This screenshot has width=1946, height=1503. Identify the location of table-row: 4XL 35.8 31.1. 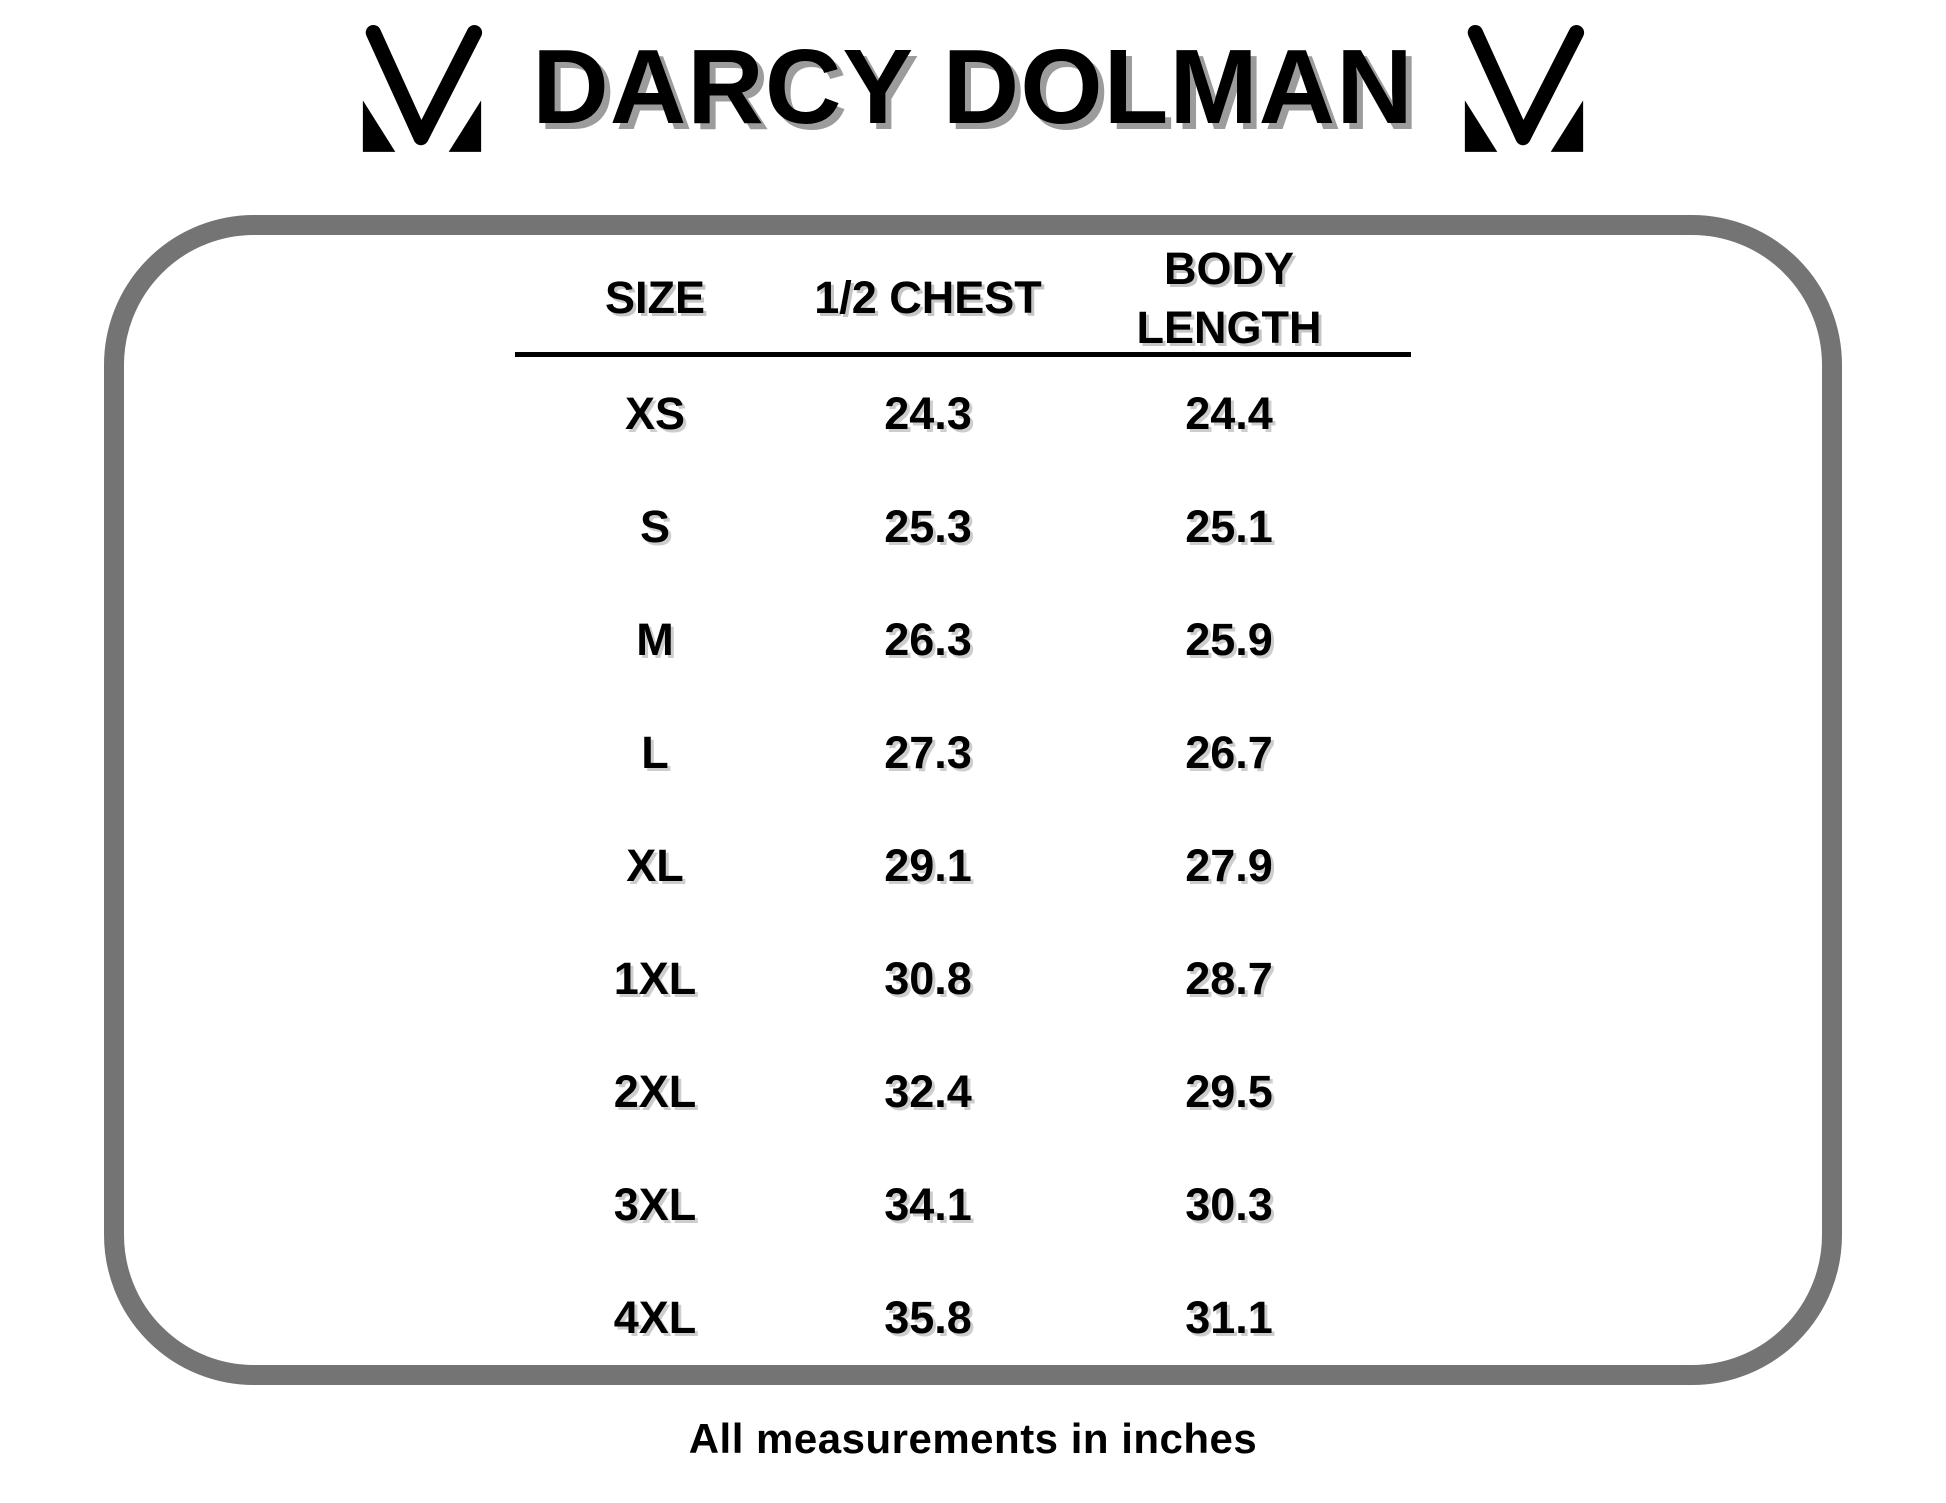
(963, 1317).